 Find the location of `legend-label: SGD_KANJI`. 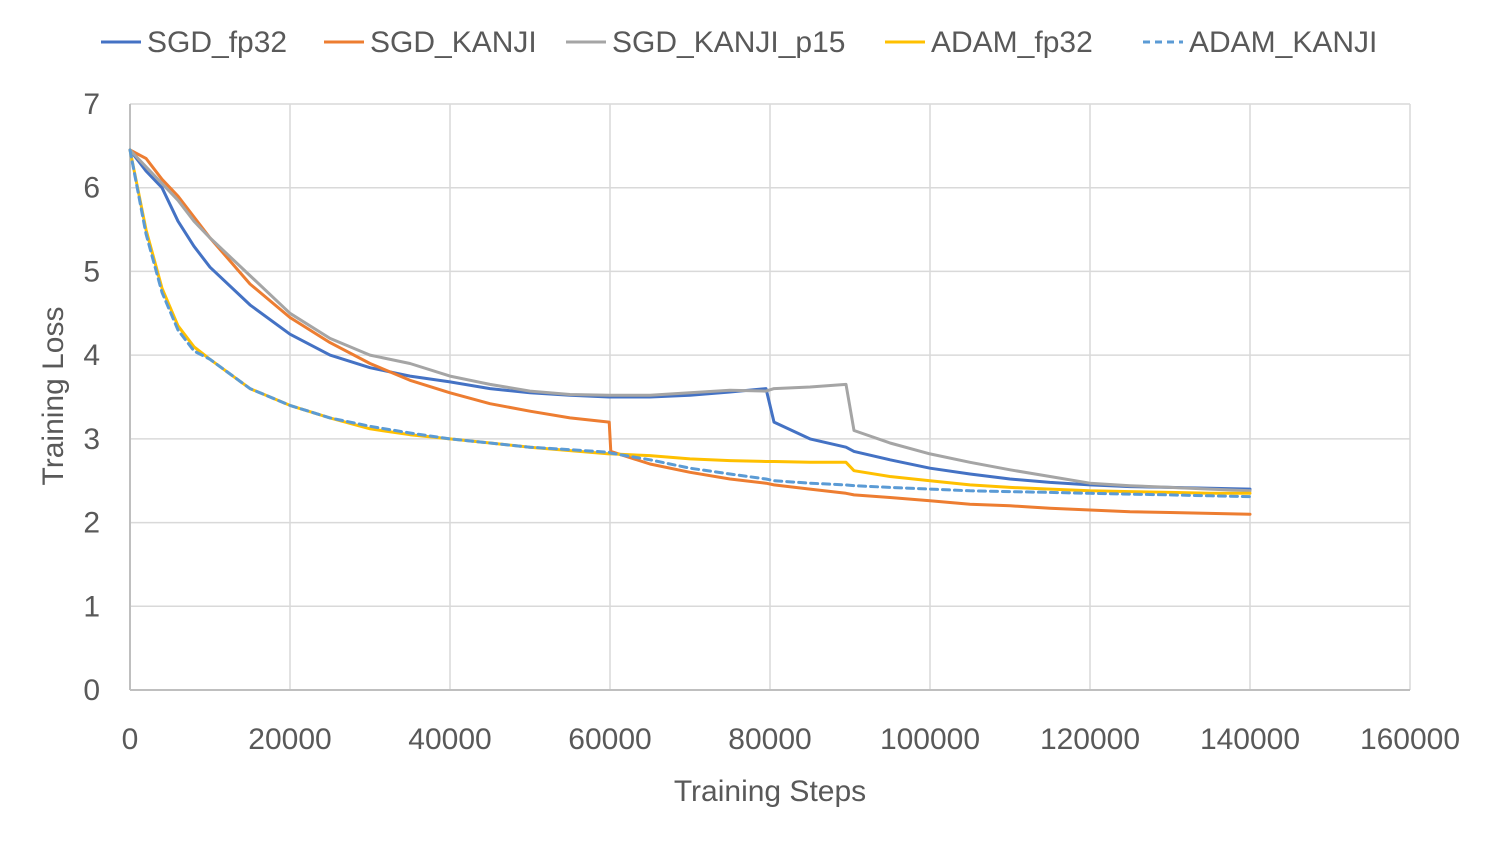

legend-label: SGD_KANJI is located at coordinates (453, 42).